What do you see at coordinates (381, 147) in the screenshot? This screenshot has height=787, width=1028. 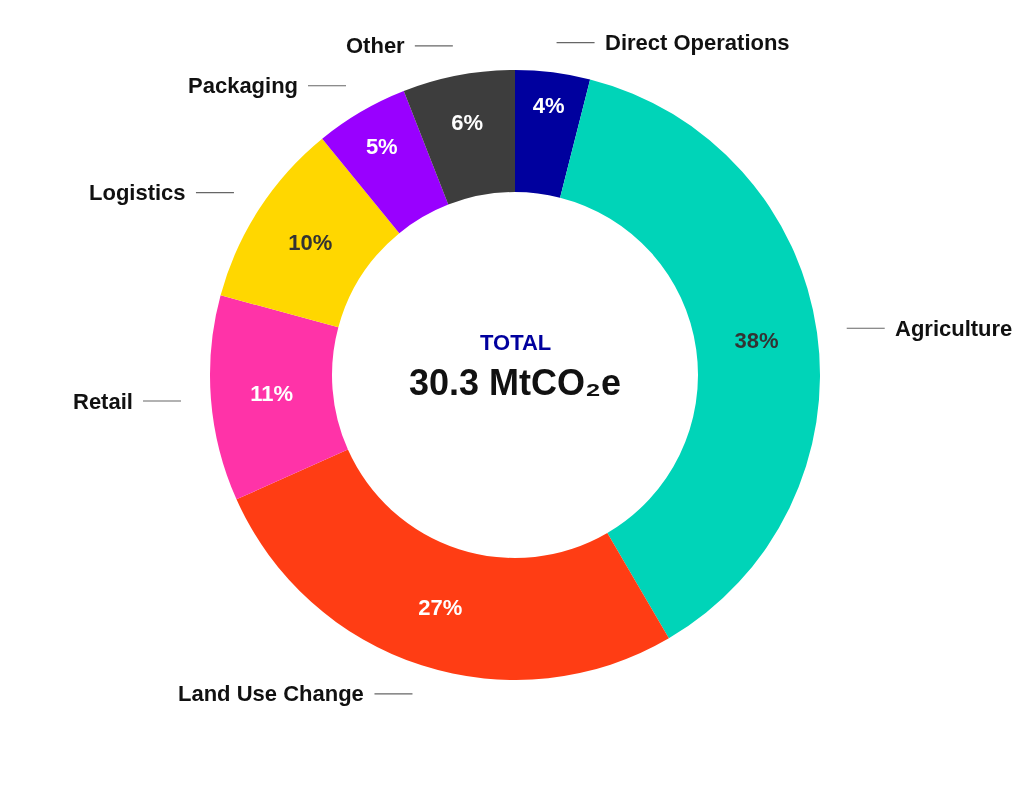 I see `data-label: 5%` at bounding box center [381, 147].